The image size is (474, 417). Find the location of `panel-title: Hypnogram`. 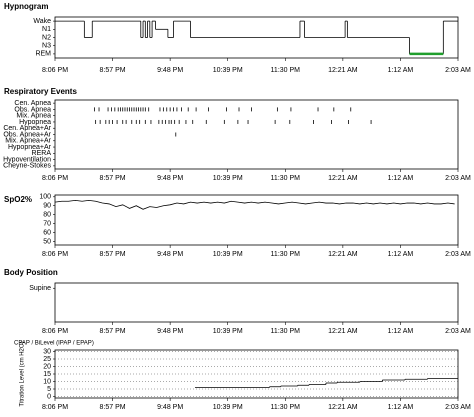

panel-title: Hypnogram is located at coordinates (26, 6).